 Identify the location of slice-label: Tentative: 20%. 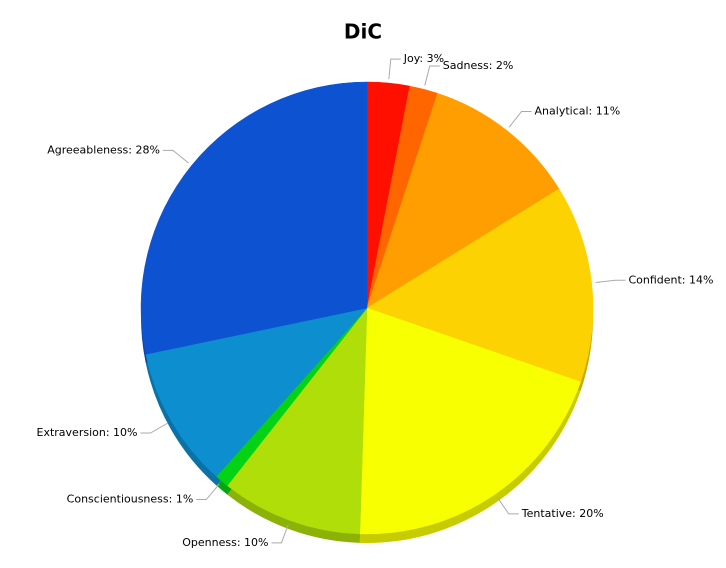
(562, 513).